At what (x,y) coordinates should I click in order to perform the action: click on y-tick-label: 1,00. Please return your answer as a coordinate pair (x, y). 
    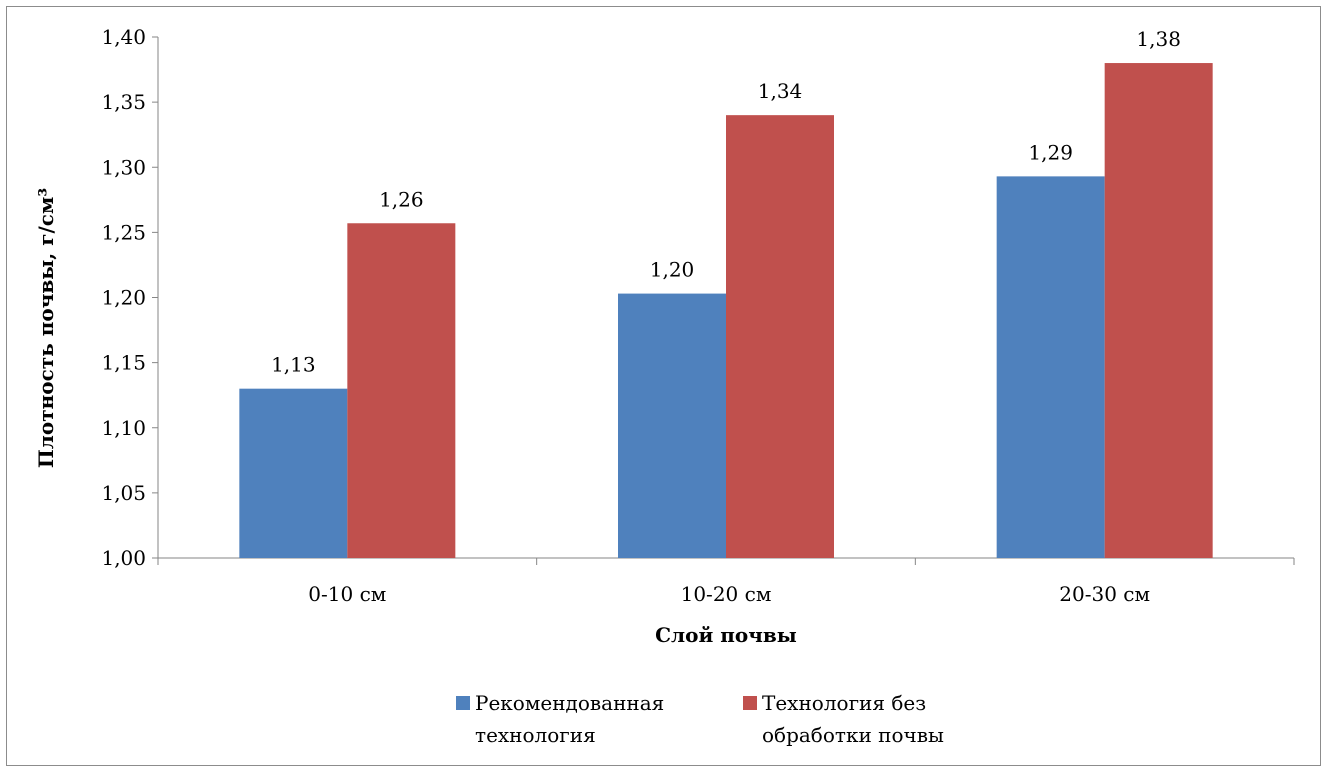
    Looking at the image, I should click on (123, 558).